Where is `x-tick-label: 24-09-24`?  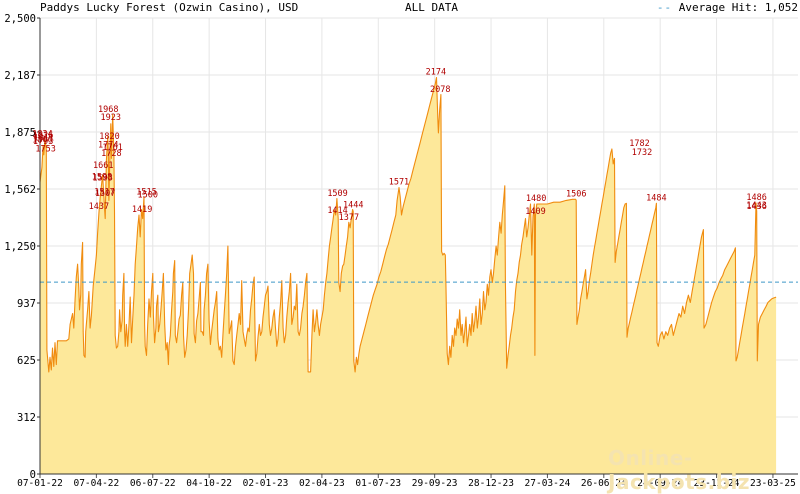
x-tick-label: 24-09-24 is located at coordinates (660, 483).